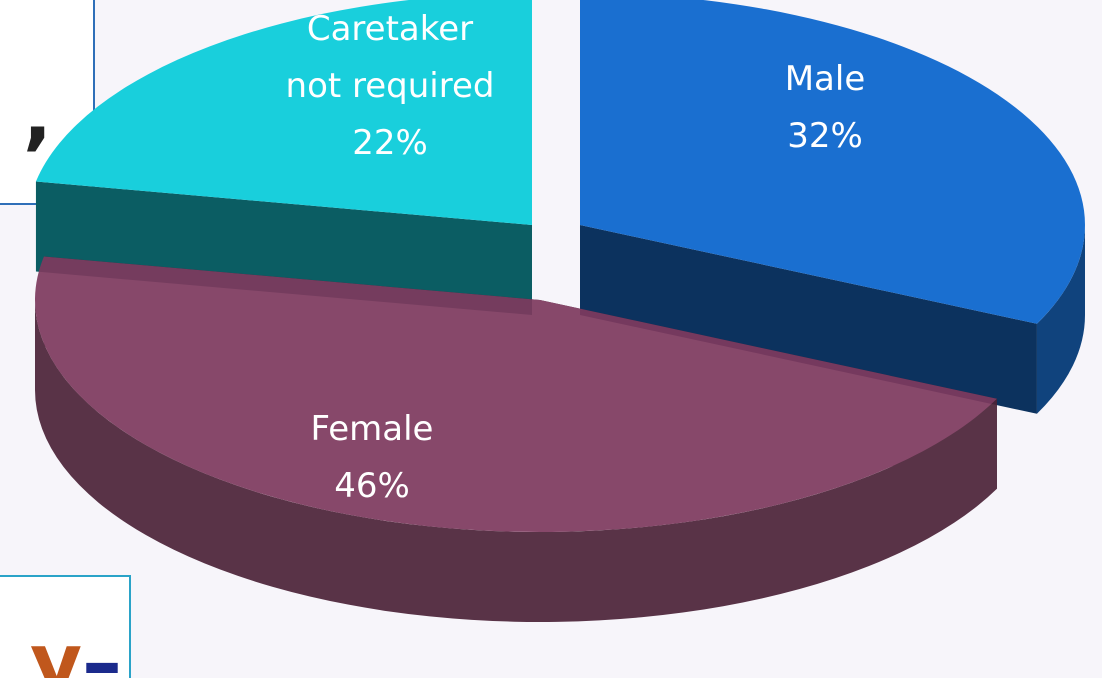  What do you see at coordinates (1060, 319) in the screenshot?
I see `slice-wall` at bounding box center [1060, 319].